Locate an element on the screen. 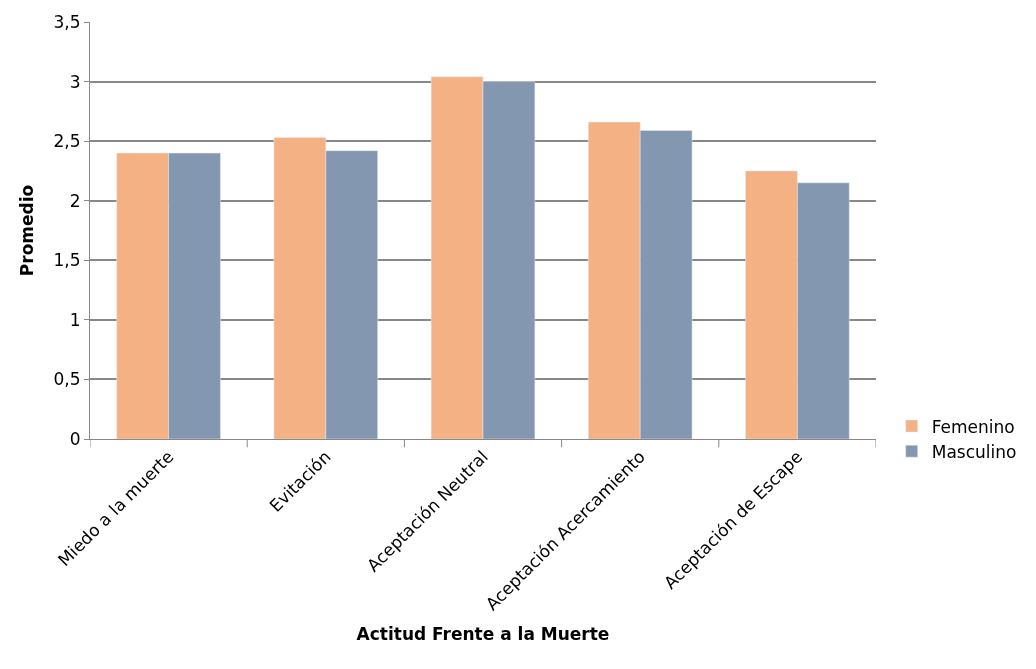  y-tick-label: 2,5 is located at coordinates (67, 141).